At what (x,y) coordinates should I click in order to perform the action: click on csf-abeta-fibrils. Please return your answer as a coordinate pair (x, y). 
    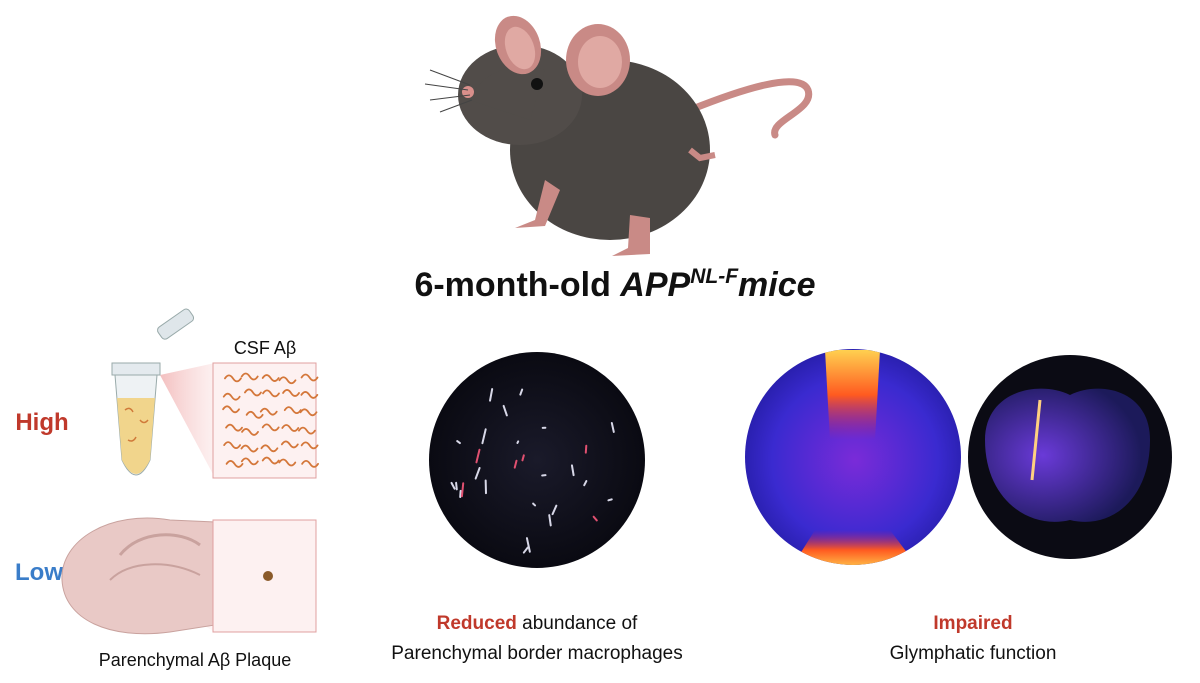
    Looking at the image, I should click on (270, 420).